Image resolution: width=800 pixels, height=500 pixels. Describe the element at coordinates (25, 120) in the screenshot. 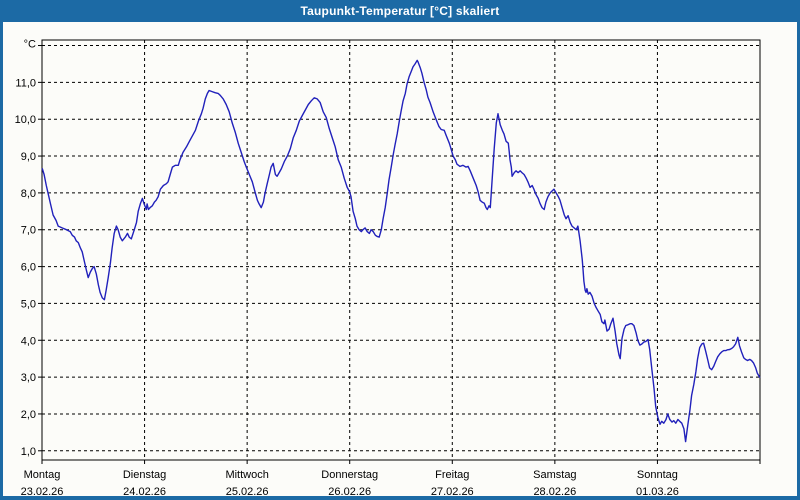

I see `y-tick-label: 10,0` at that location.